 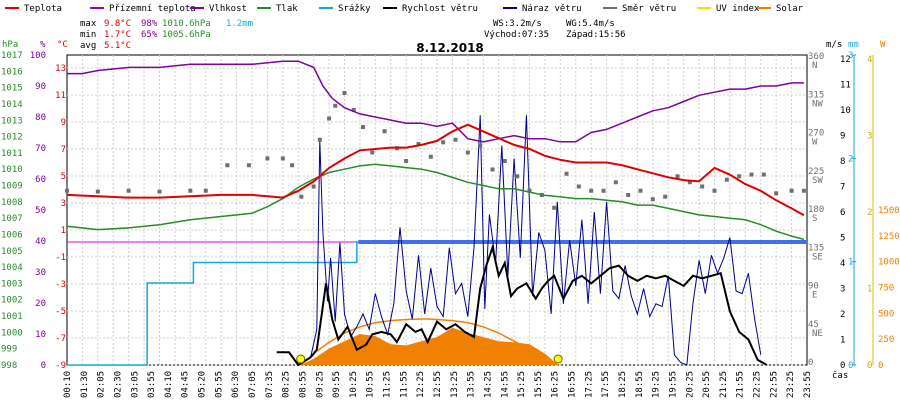 I want to click on x-tick-label: 09:25, so click(x=320, y=384).